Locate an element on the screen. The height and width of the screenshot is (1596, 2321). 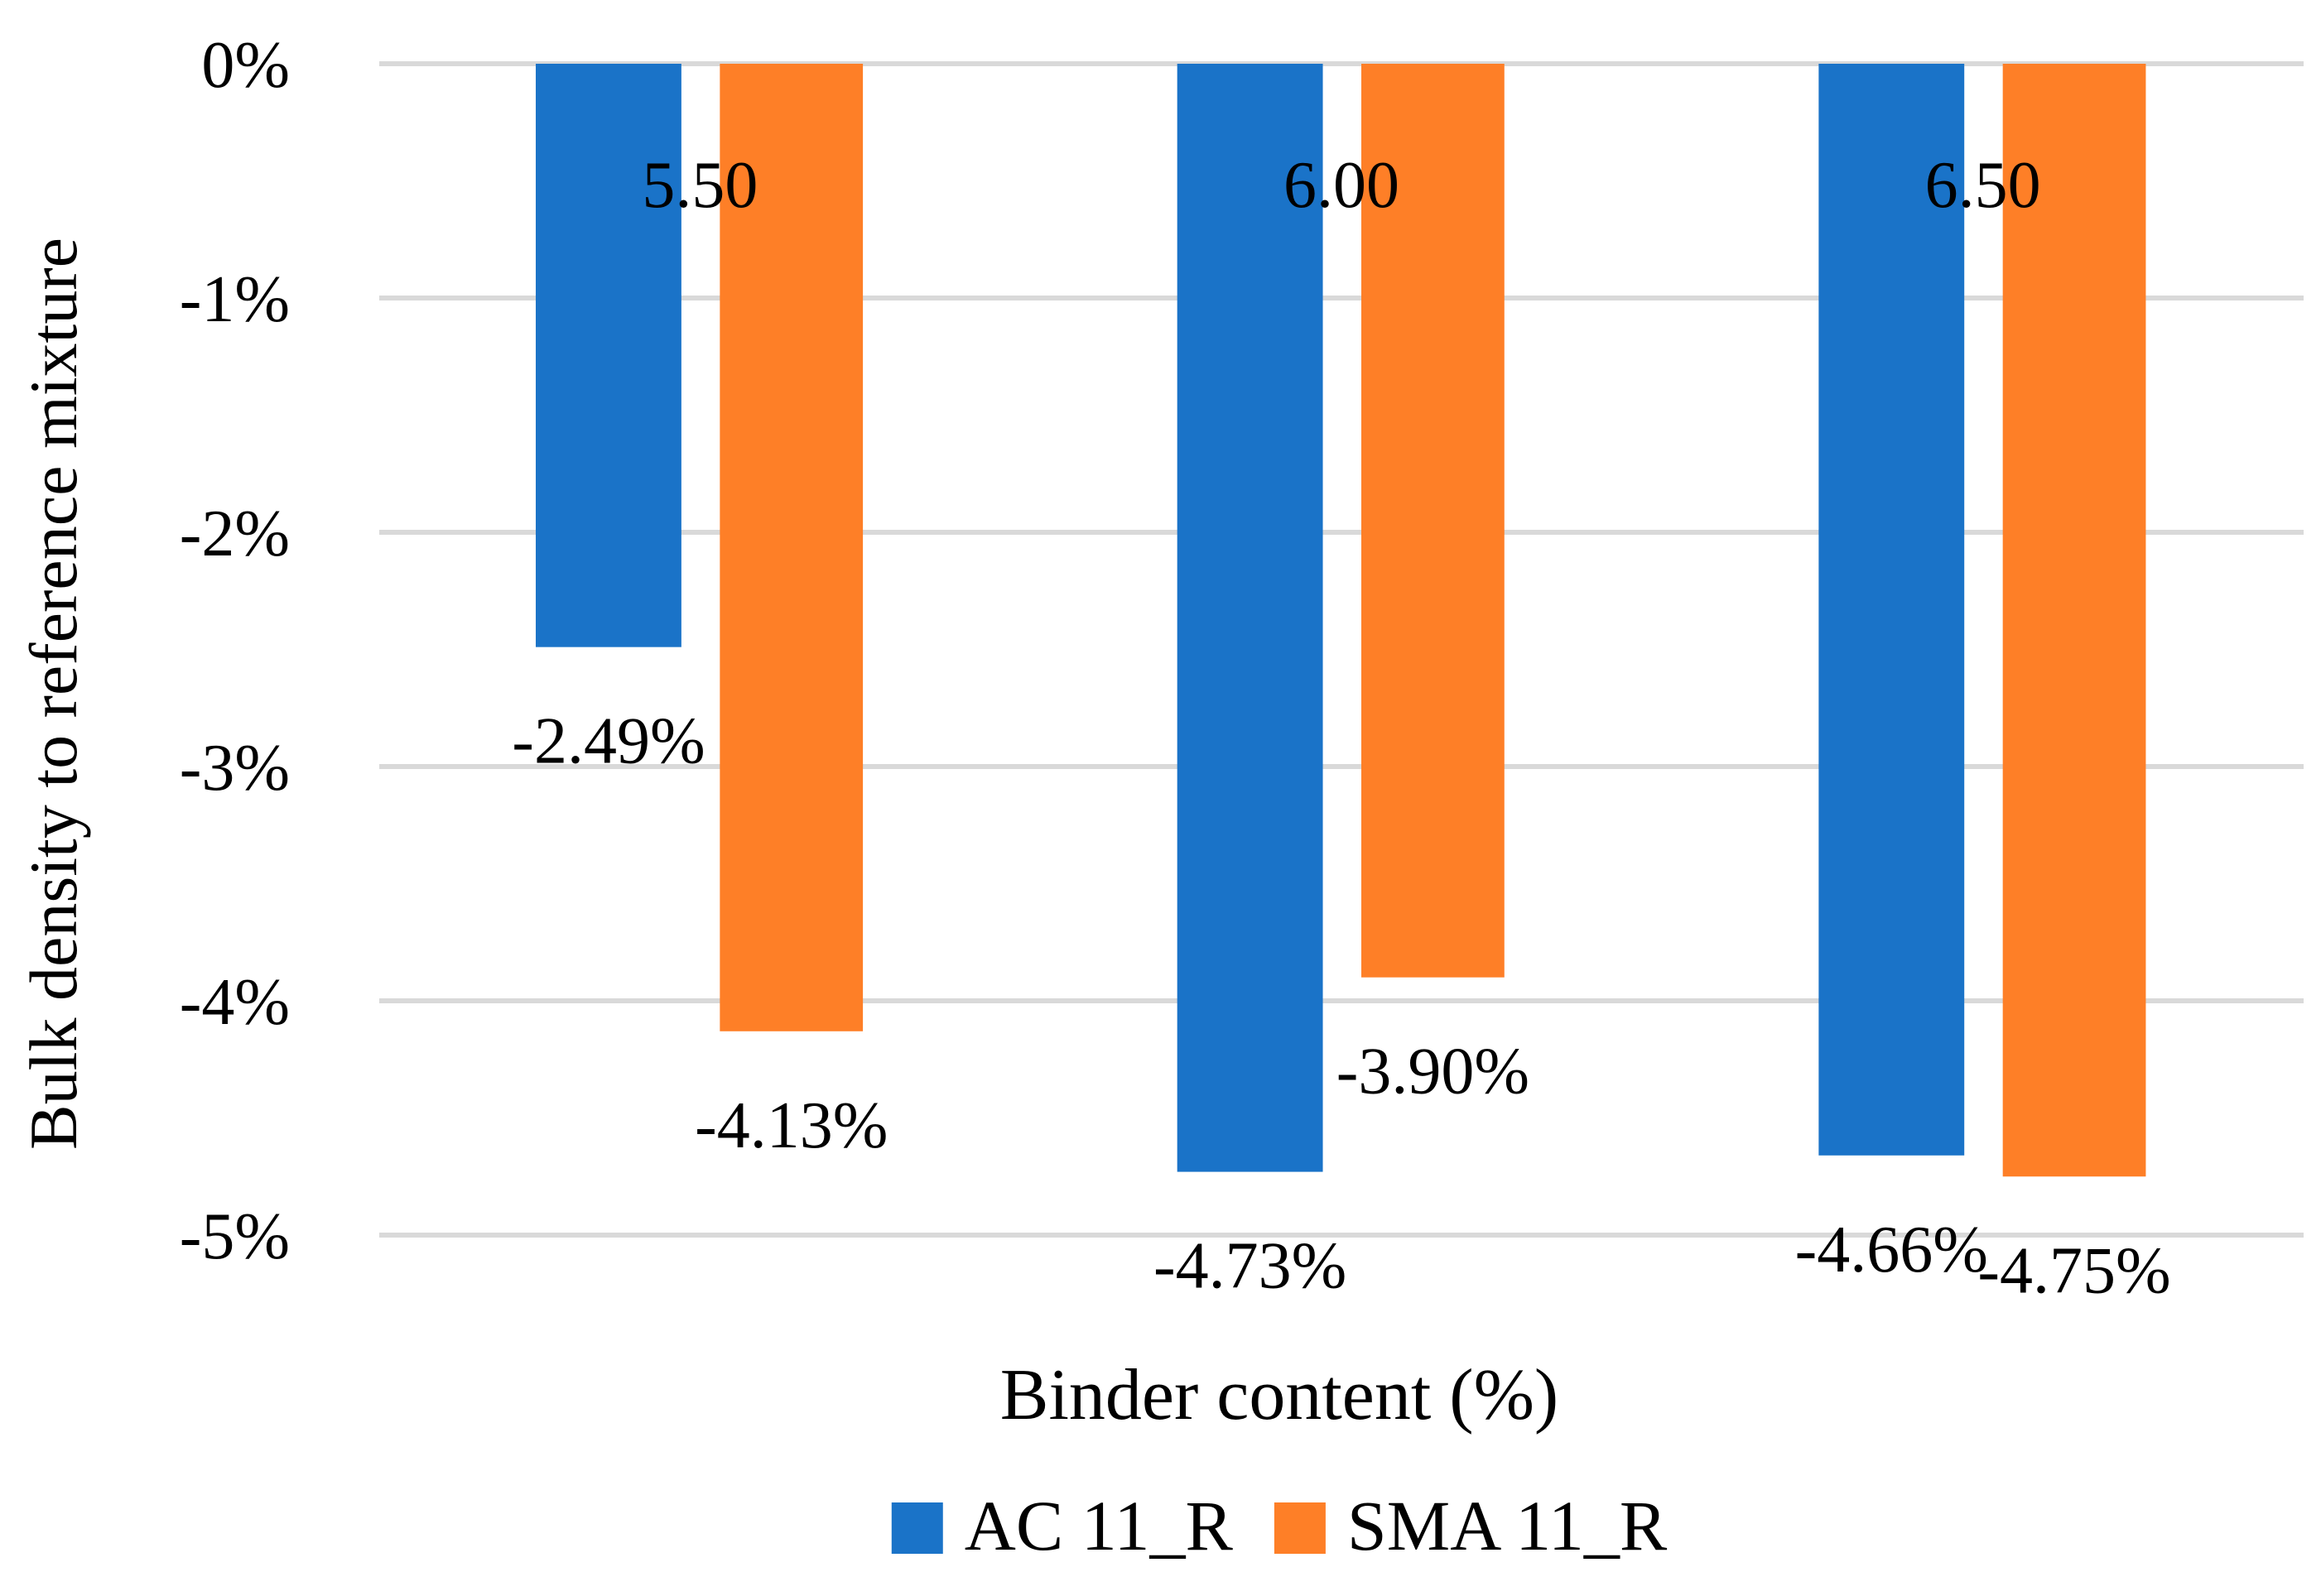
y-axis-title: Bulk density to reference mixture is located at coordinates (53, 694).